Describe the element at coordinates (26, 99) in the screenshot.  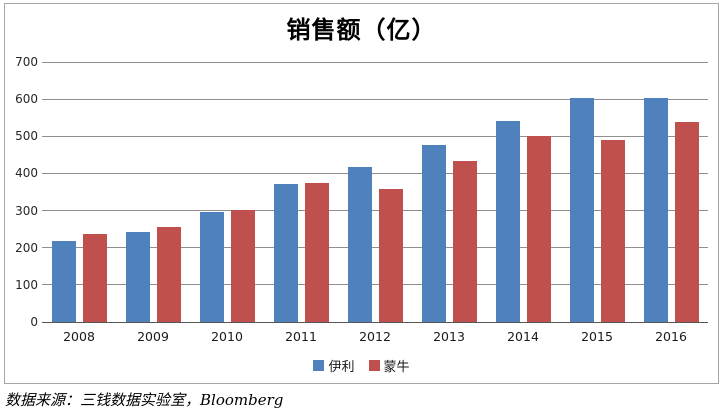
I see `y-tick-label-600: 600` at that location.